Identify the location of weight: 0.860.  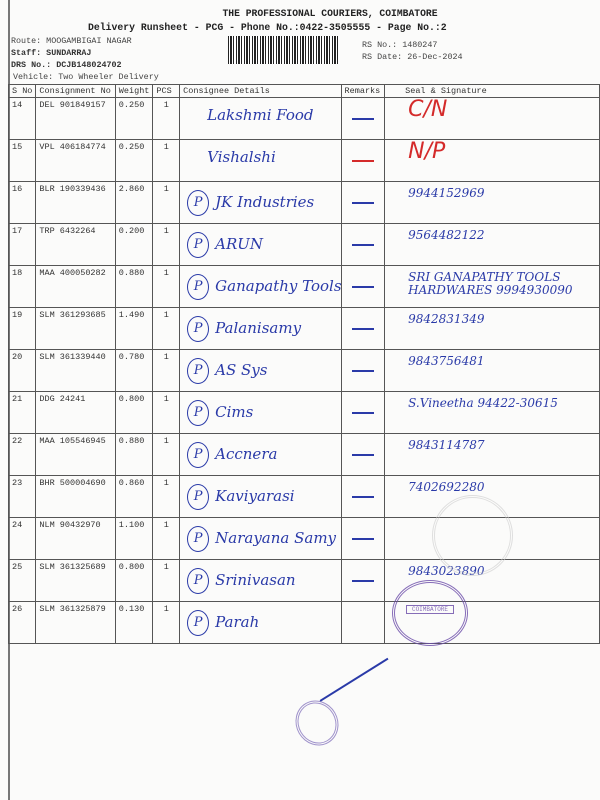
(134, 496).